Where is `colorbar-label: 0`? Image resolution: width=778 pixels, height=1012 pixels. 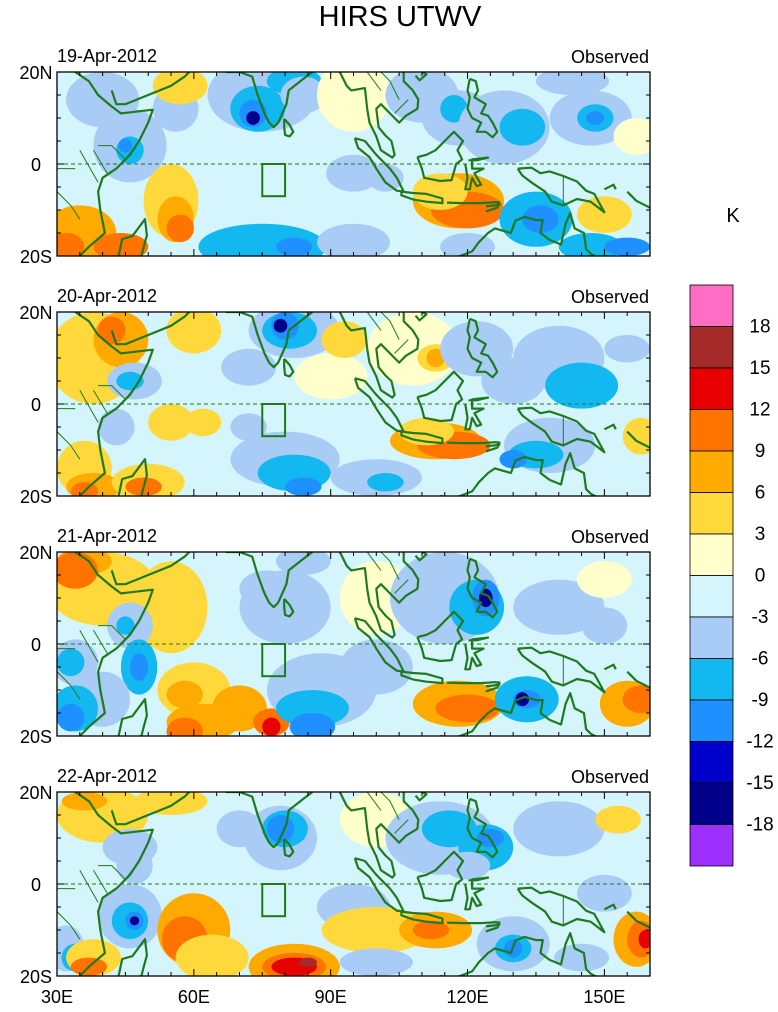 colorbar-label: 0 is located at coordinates (760, 576).